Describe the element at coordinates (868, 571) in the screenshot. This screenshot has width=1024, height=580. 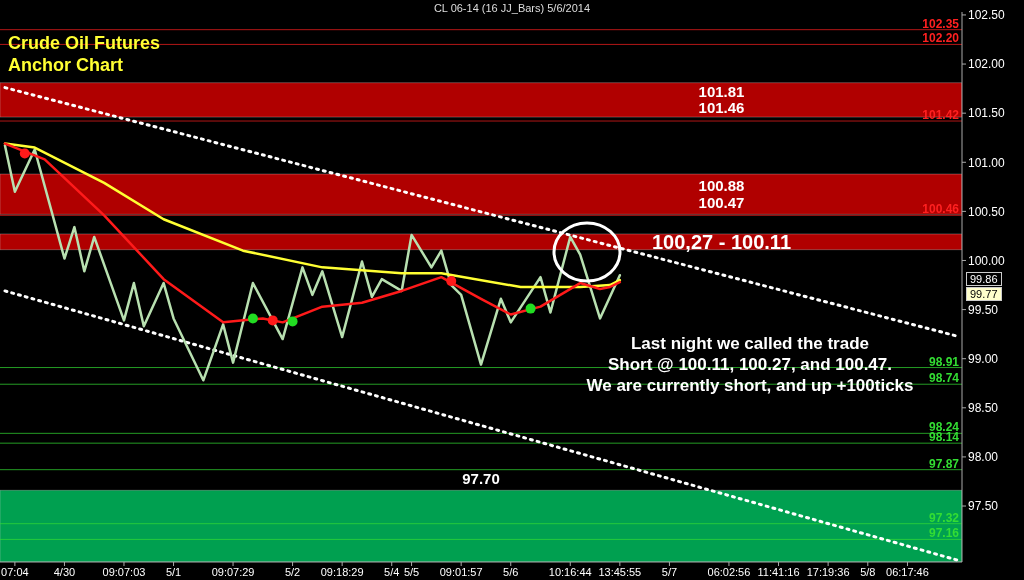
I see `x-tick-label: 5/8` at that location.